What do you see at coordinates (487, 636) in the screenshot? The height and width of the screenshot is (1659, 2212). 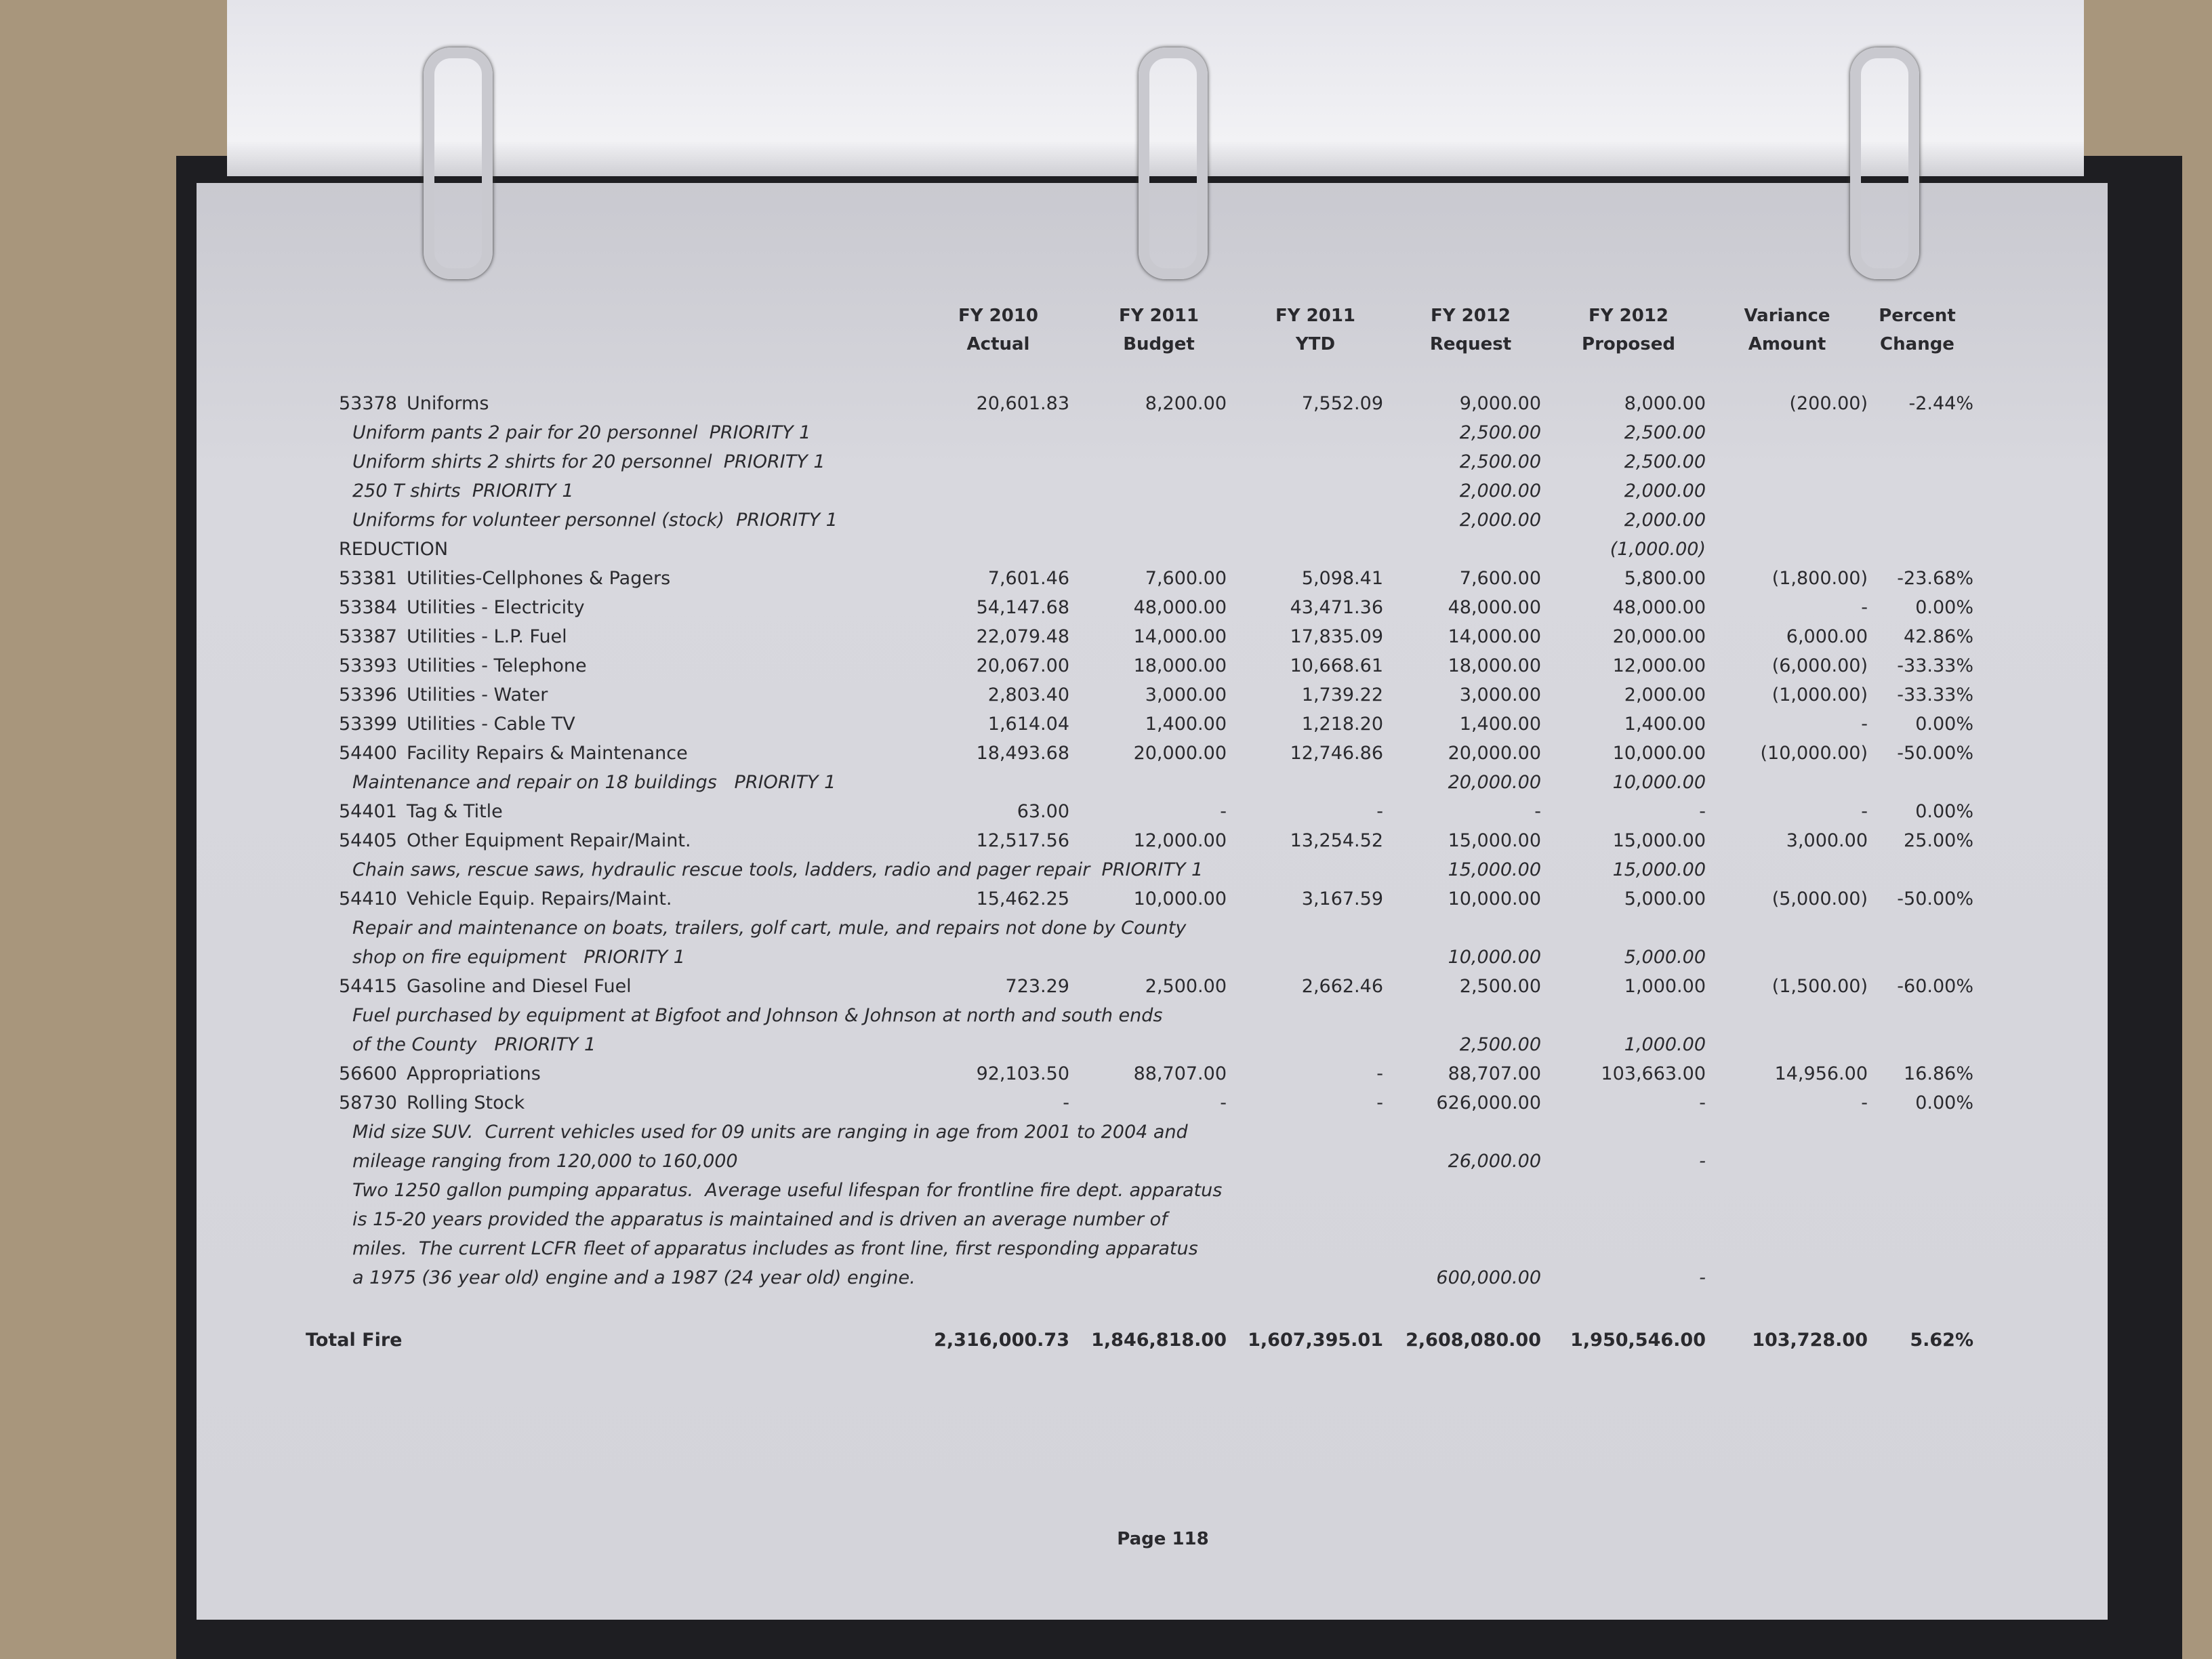 I see `account-name: Utilities - L.P. Fuel` at bounding box center [487, 636].